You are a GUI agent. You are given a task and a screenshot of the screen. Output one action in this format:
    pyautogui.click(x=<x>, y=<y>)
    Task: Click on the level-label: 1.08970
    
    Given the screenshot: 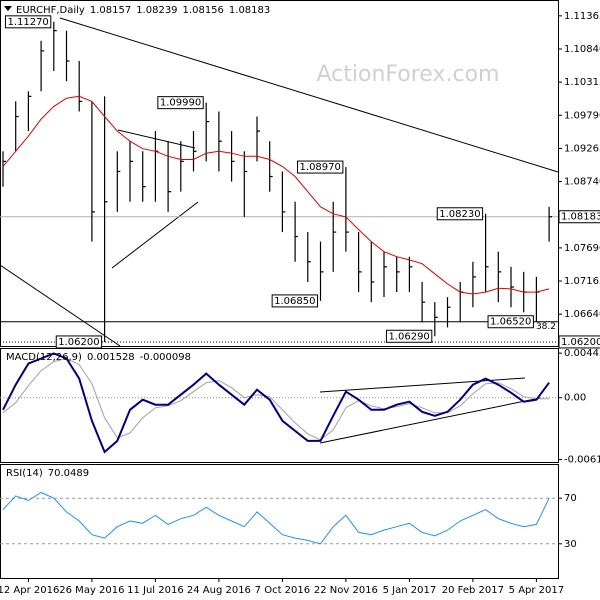 What is the action you would take?
    pyautogui.click(x=320, y=167)
    